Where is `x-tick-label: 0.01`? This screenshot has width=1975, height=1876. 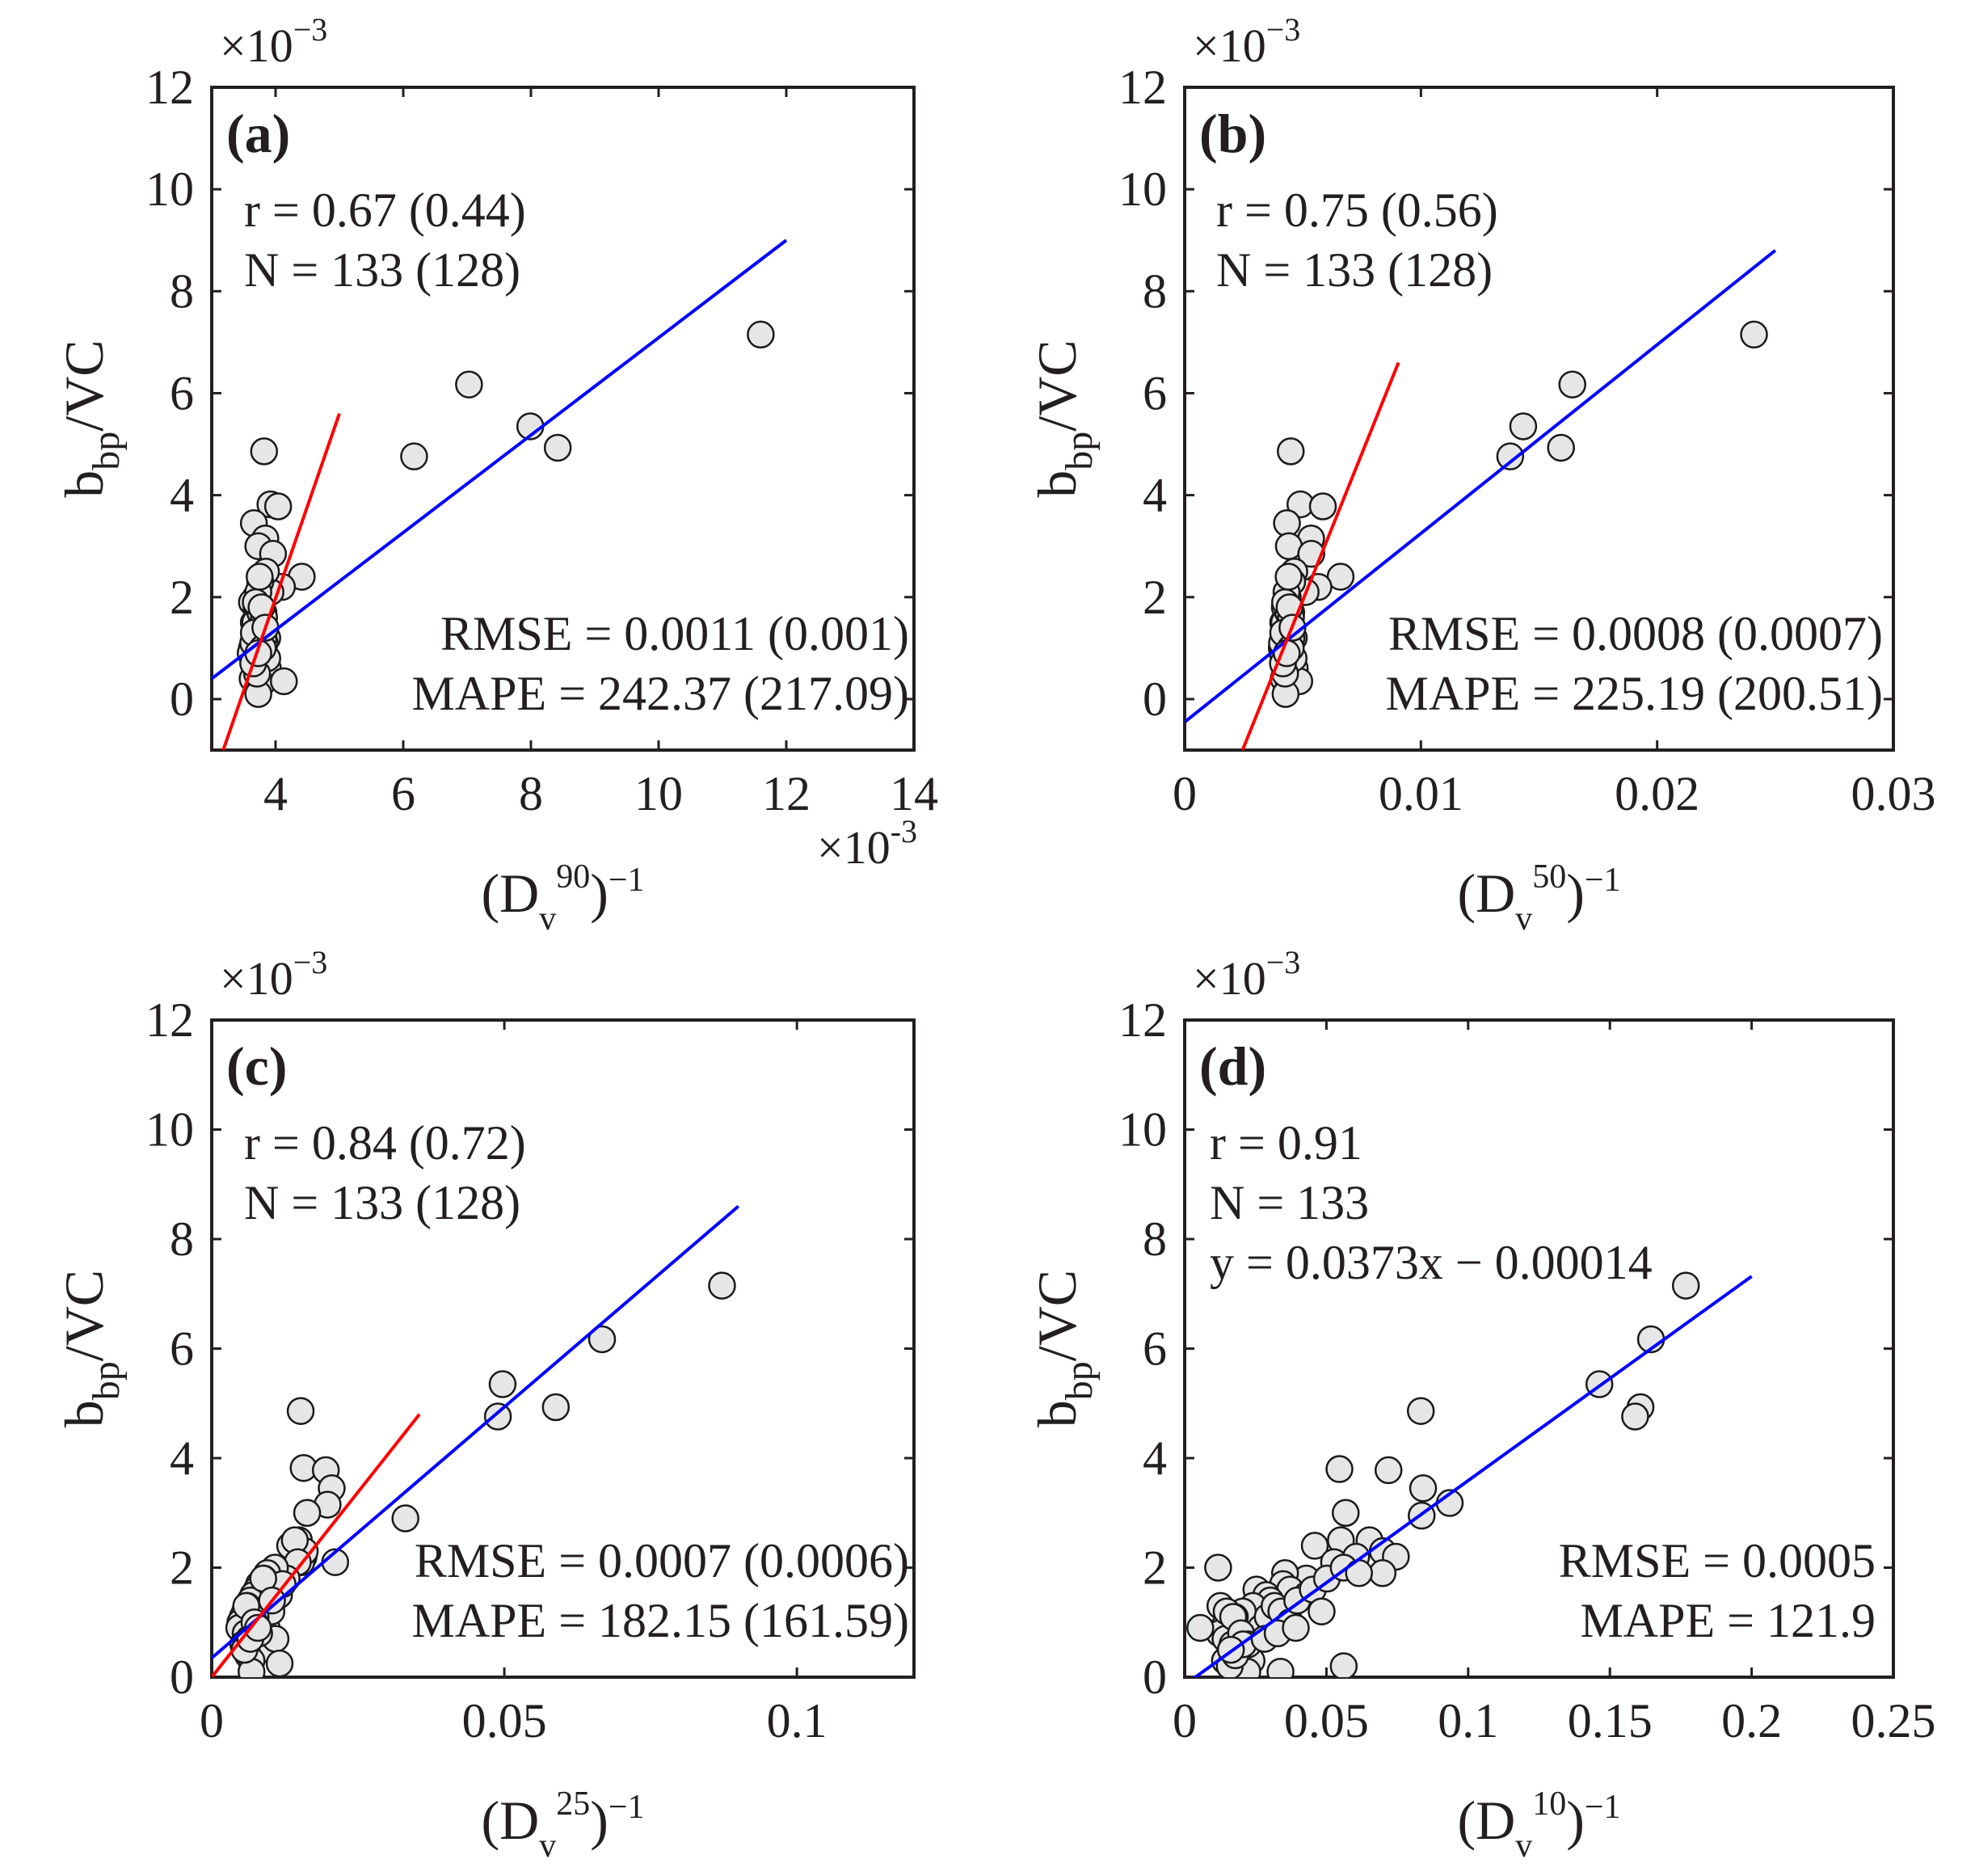
x-tick-label: 0.01 is located at coordinates (1421, 793).